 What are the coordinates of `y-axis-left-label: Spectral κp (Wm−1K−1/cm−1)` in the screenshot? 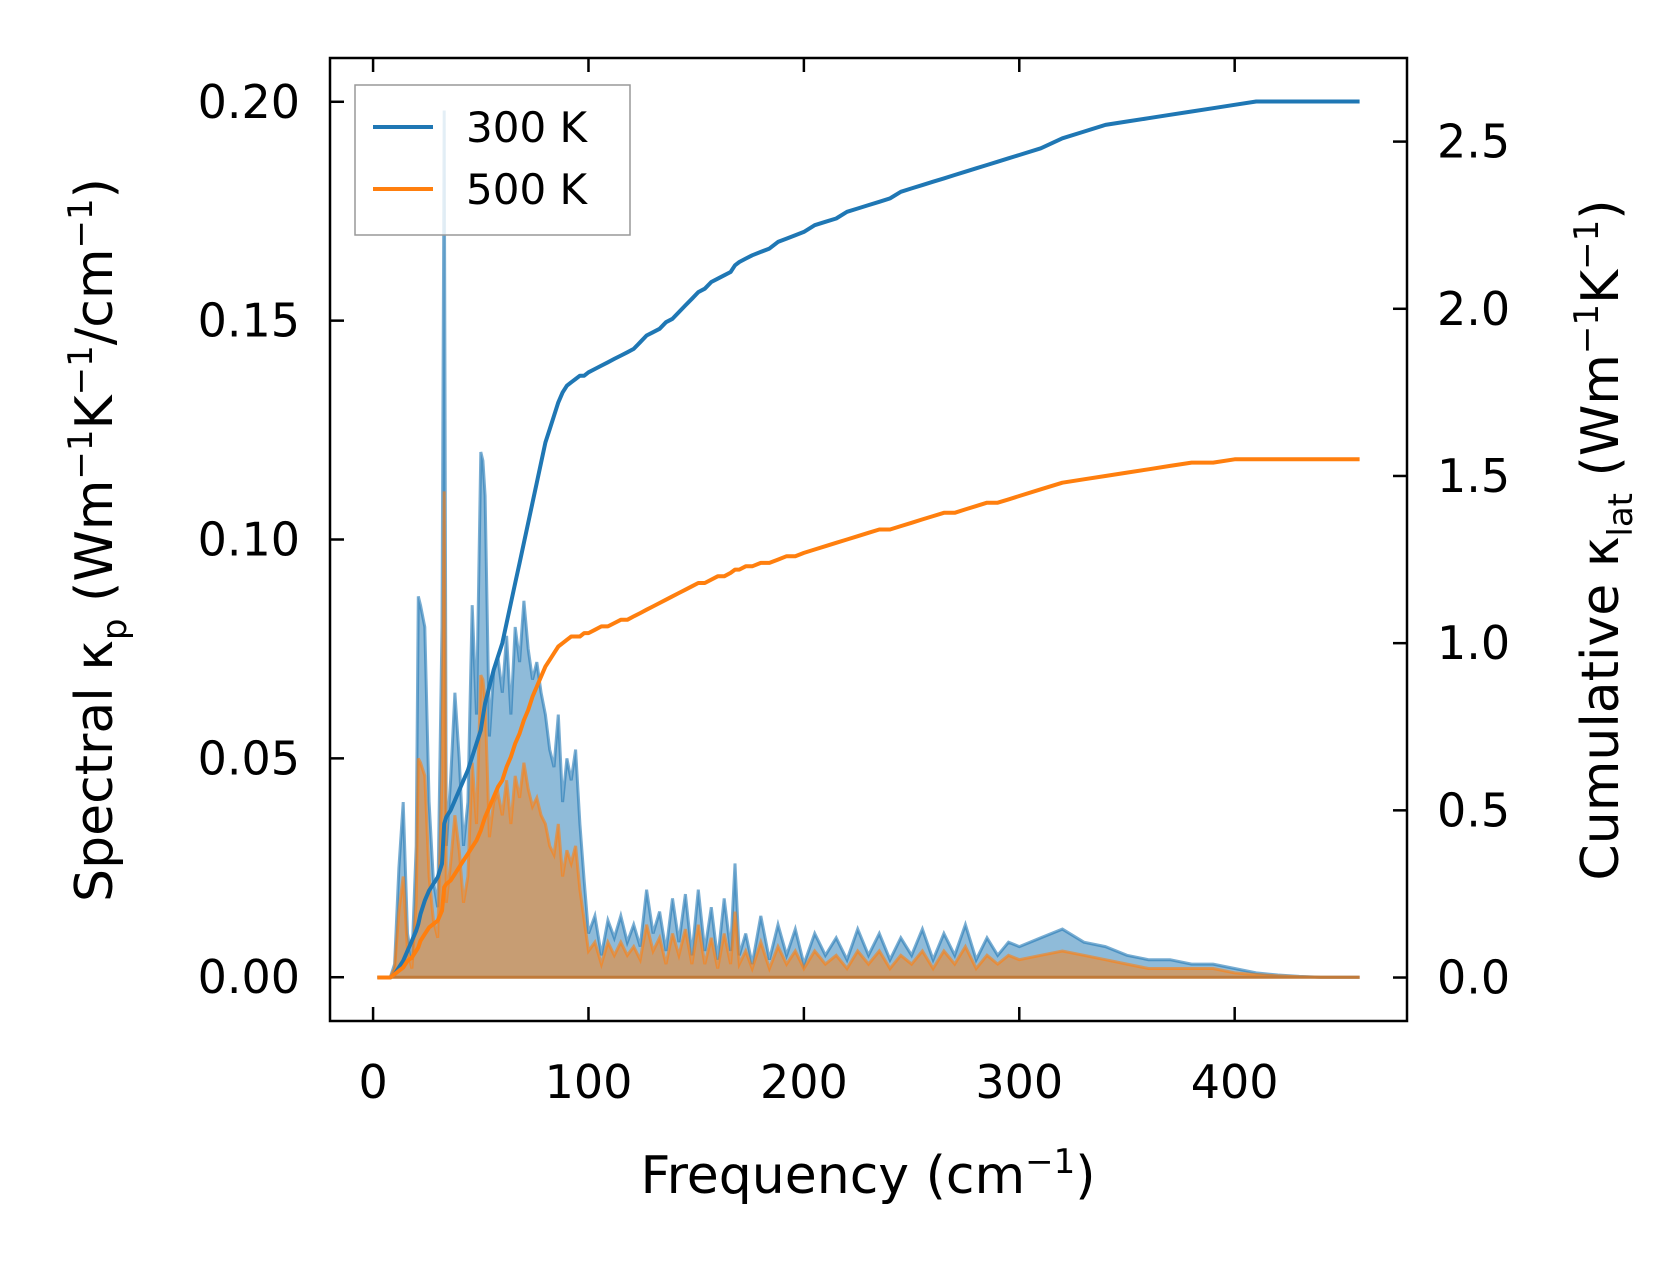 It's located at (98, 540).